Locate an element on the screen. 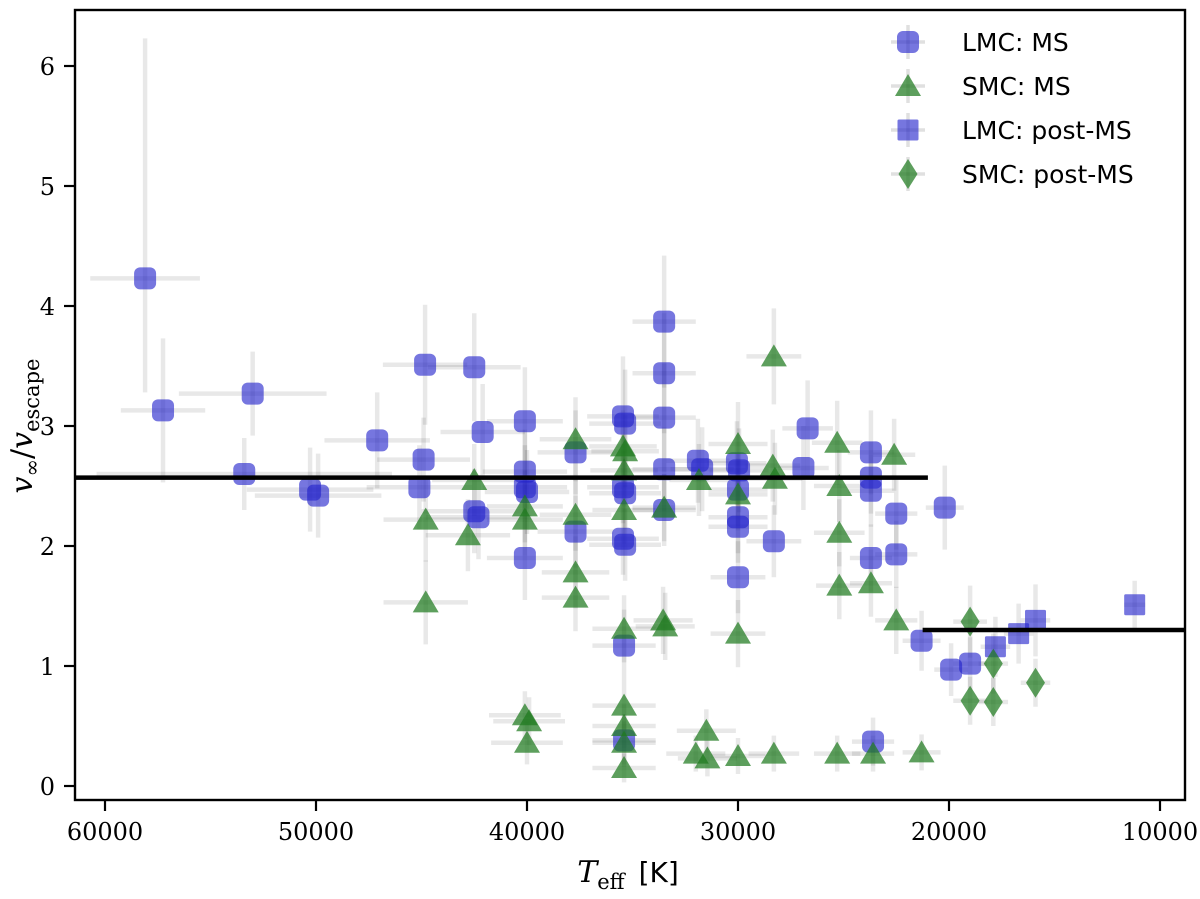 The height and width of the screenshot is (899, 1200). x-tick-label: 30000 is located at coordinates (738, 832).